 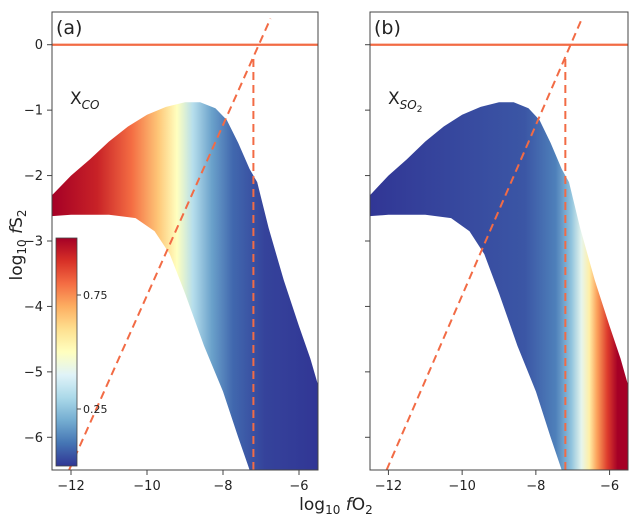 What do you see at coordinates (18, 244) in the screenshot?
I see `y-axis-title: log10 fS2` at bounding box center [18, 244].